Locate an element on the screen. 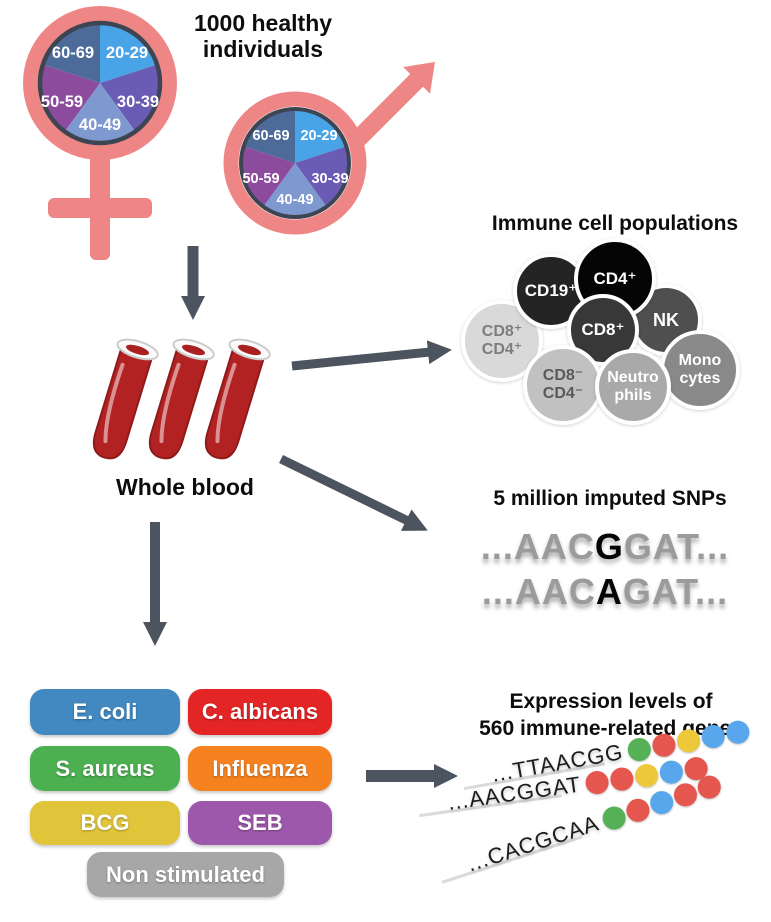 This screenshot has height=922, width=771. cell-label: CD19⁺ is located at coordinates (551, 291).